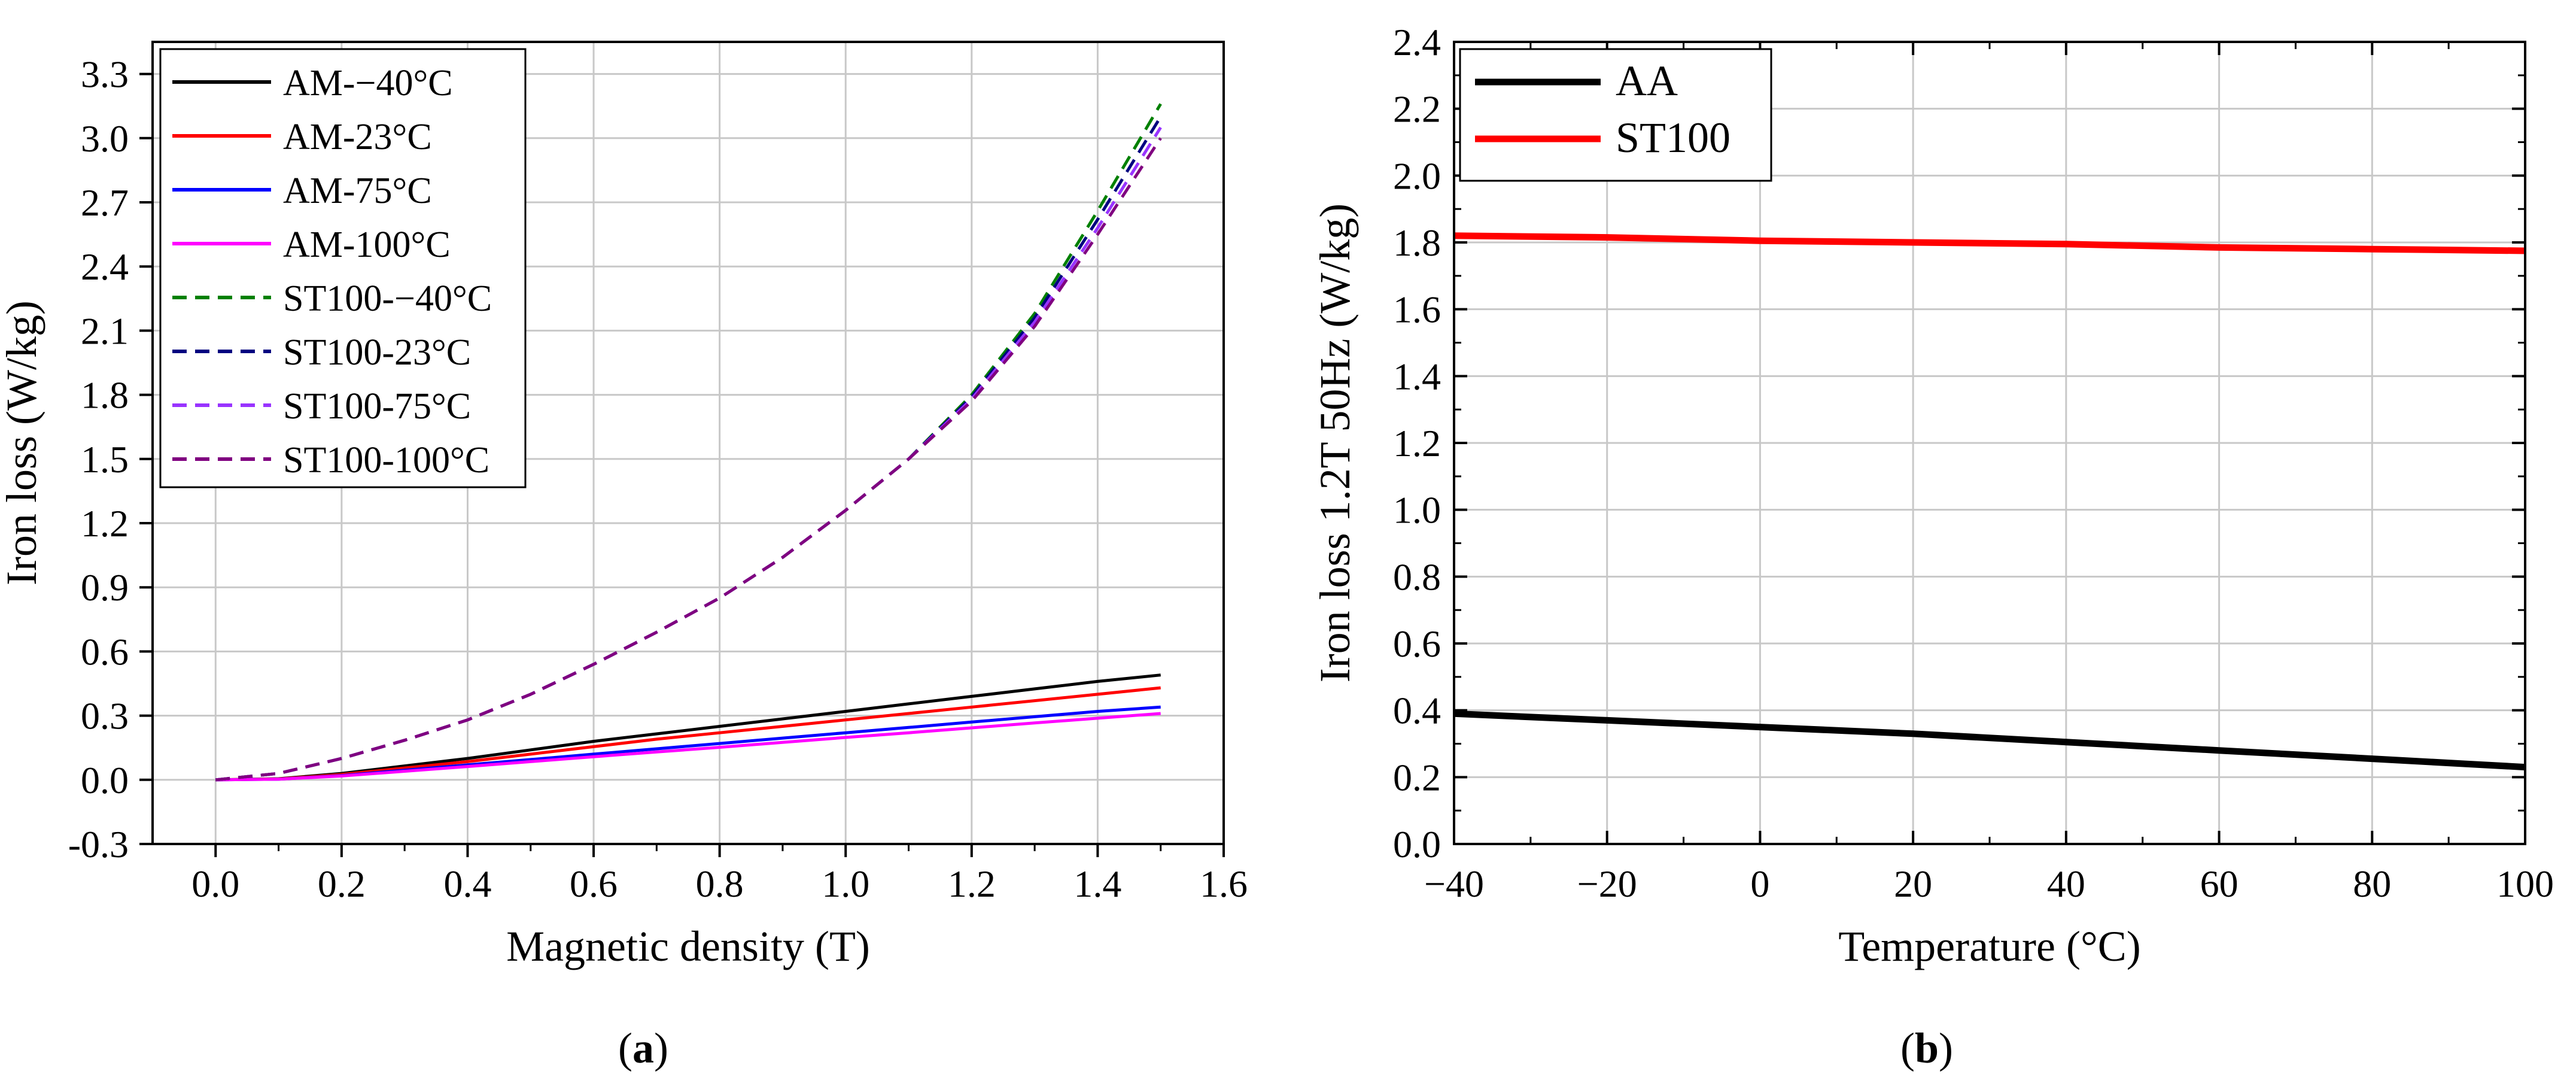 The image size is (2576, 1090). Describe the element at coordinates (1224, 884) in the screenshot. I see `x-tick-label: 1.6` at that location.